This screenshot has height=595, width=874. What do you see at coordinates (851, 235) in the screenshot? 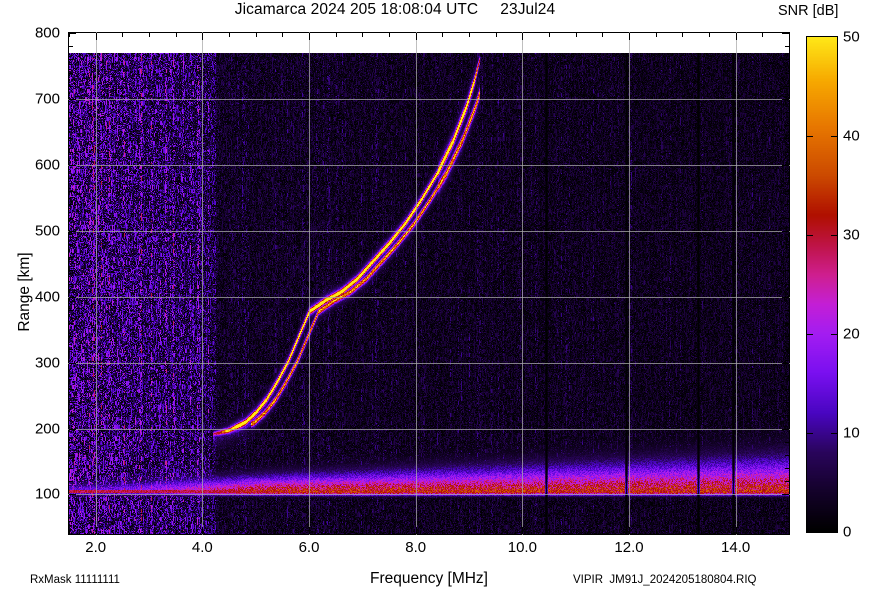
I see `colorbar-tick-label: 30` at bounding box center [851, 235].